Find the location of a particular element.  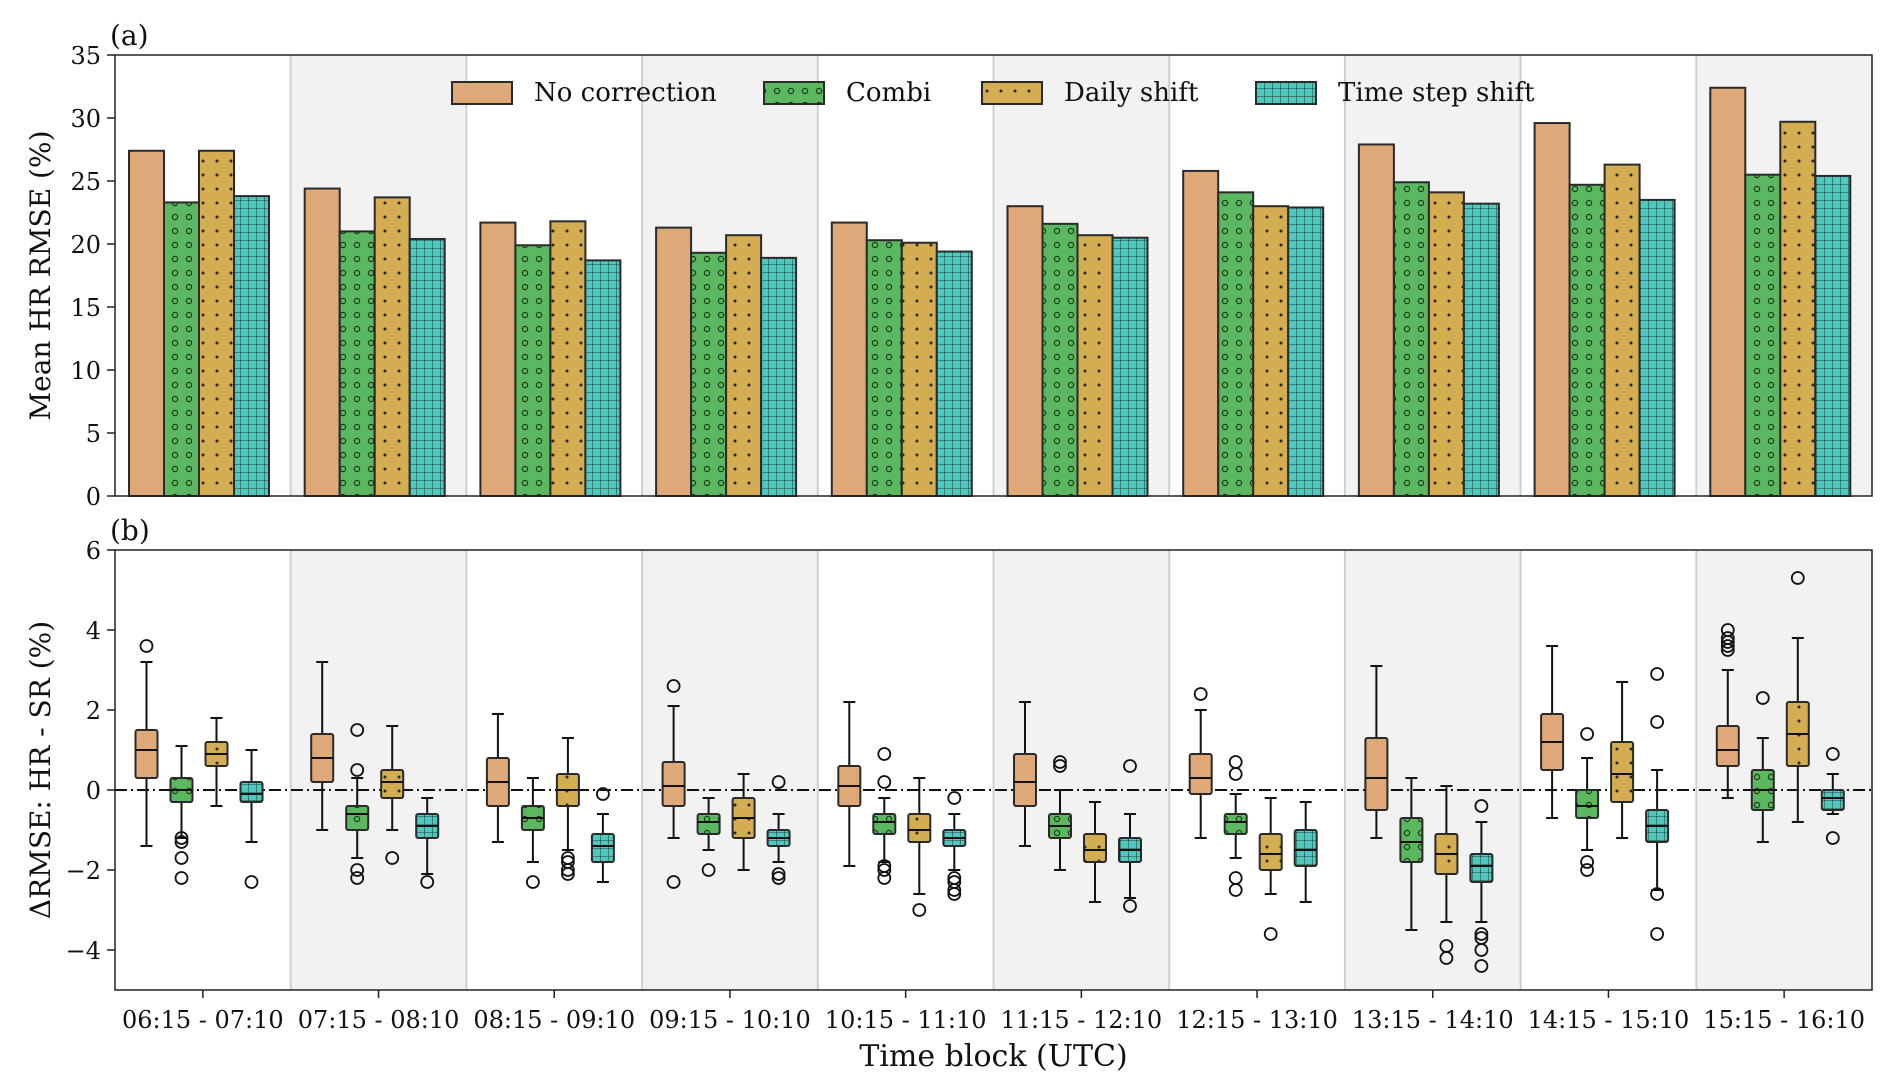

legend-label: Time step shift is located at coordinates (1436, 93).